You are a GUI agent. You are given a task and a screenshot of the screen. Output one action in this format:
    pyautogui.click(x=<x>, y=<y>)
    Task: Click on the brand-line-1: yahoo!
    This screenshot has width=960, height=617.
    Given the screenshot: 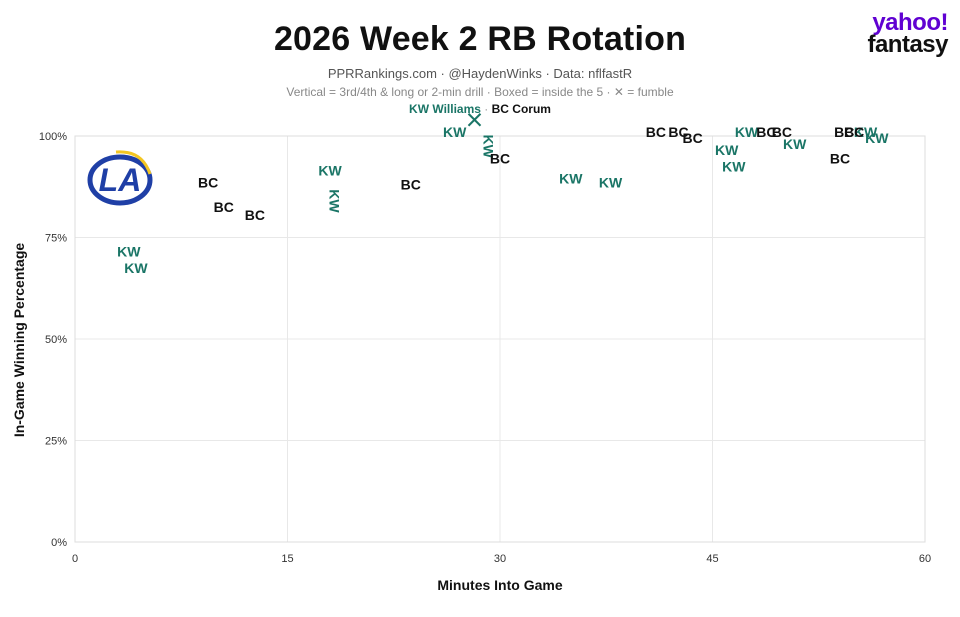 What is the action you would take?
    pyautogui.click(x=910, y=22)
    